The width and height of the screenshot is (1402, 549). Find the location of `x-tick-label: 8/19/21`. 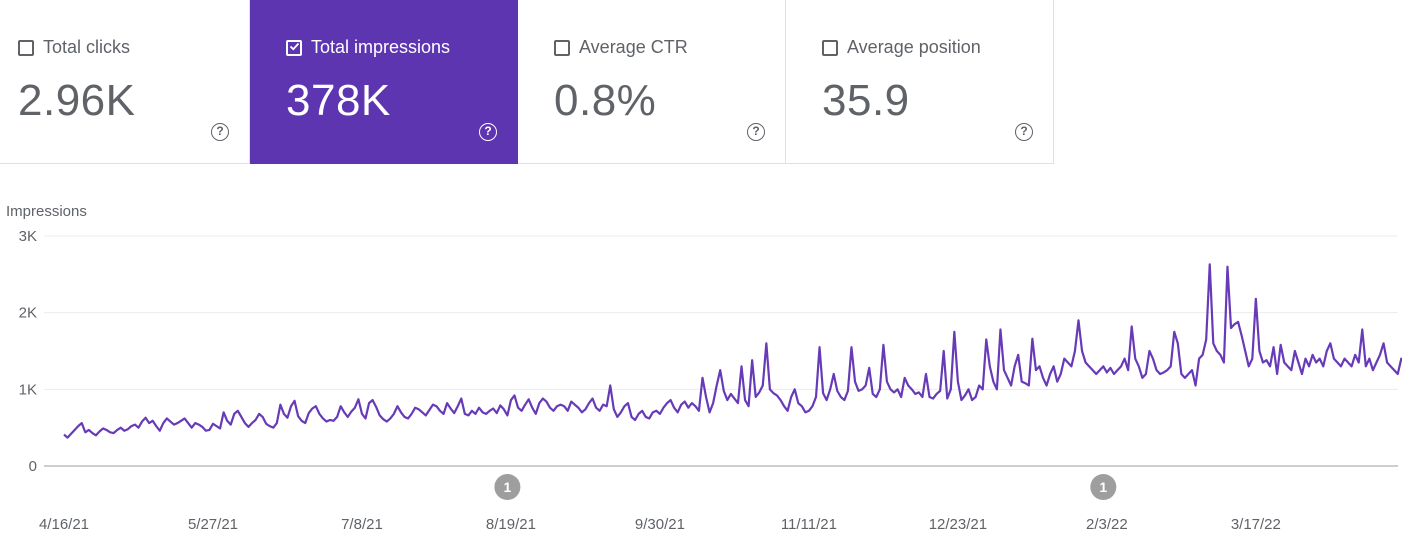

x-tick-label: 8/19/21 is located at coordinates (511, 524).